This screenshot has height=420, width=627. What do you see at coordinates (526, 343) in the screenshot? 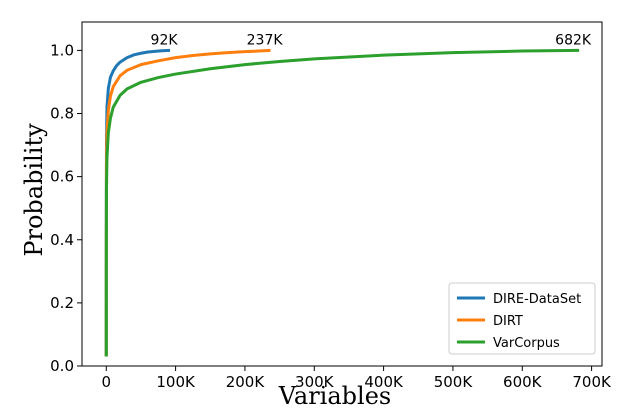
I see `legend-label-varcorpus: VarCorpus` at bounding box center [526, 343].